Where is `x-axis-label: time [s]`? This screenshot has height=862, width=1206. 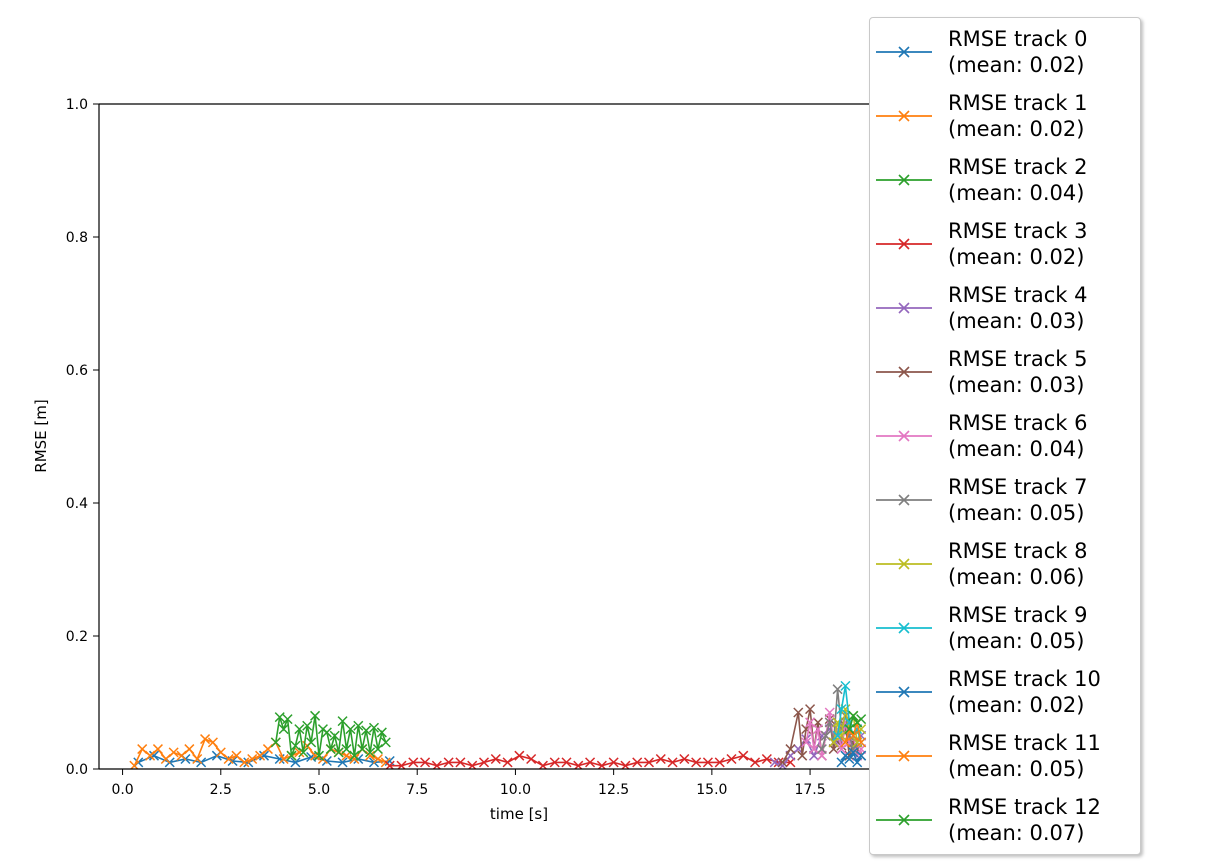 x-axis-label: time [s] is located at coordinates (519, 814).